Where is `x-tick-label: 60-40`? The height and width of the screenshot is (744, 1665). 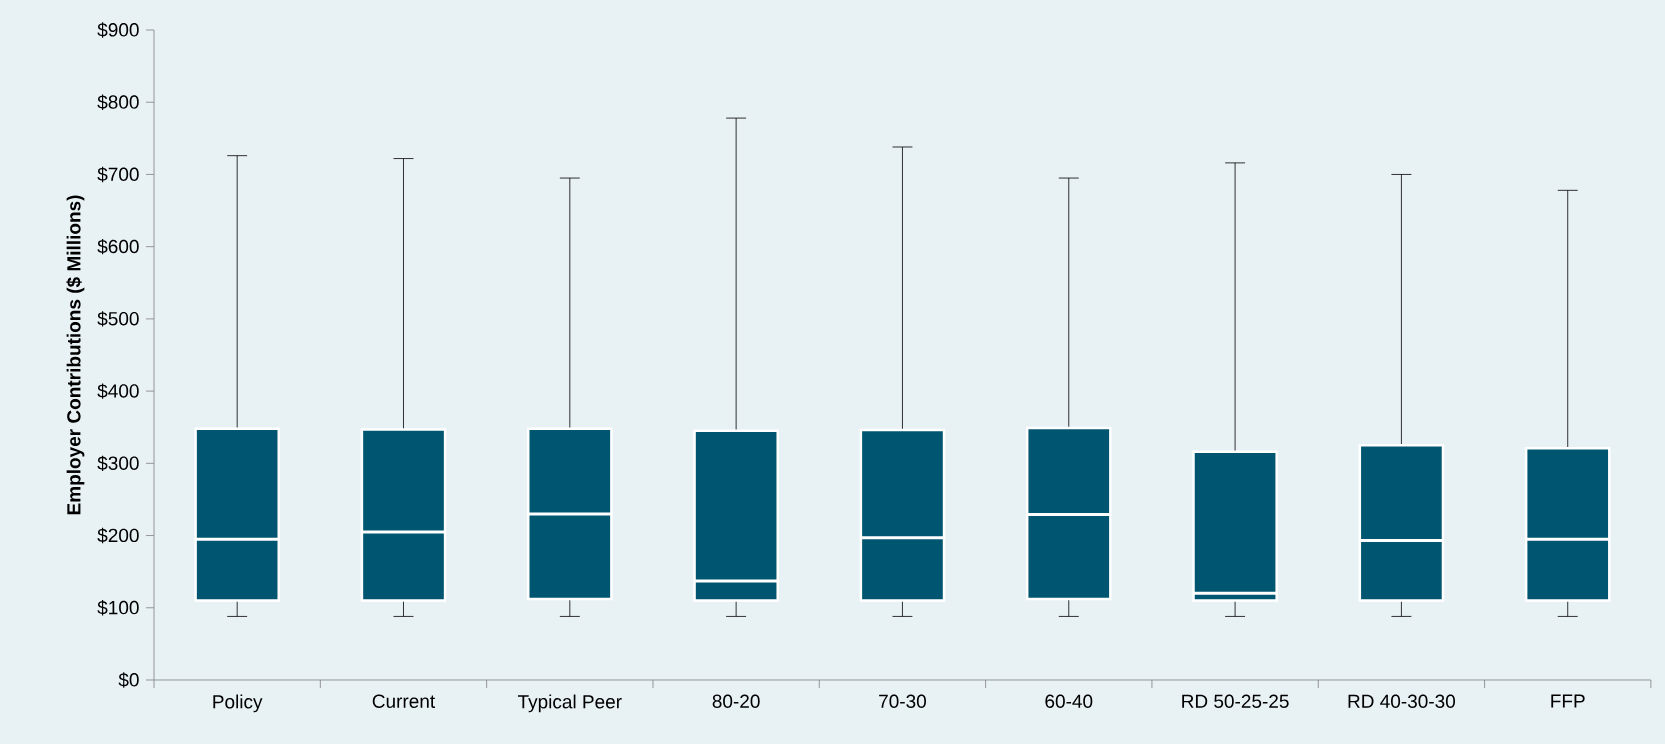 x-tick-label: 60-40 is located at coordinates (1069, 701).